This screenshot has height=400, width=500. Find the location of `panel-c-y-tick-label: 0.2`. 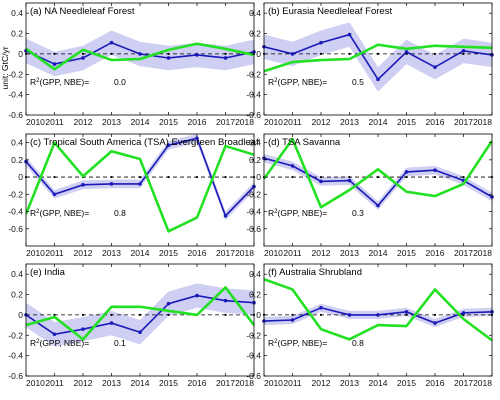

panel-c-y-tick-label: 0.2 is located at coordinates (17, 160).